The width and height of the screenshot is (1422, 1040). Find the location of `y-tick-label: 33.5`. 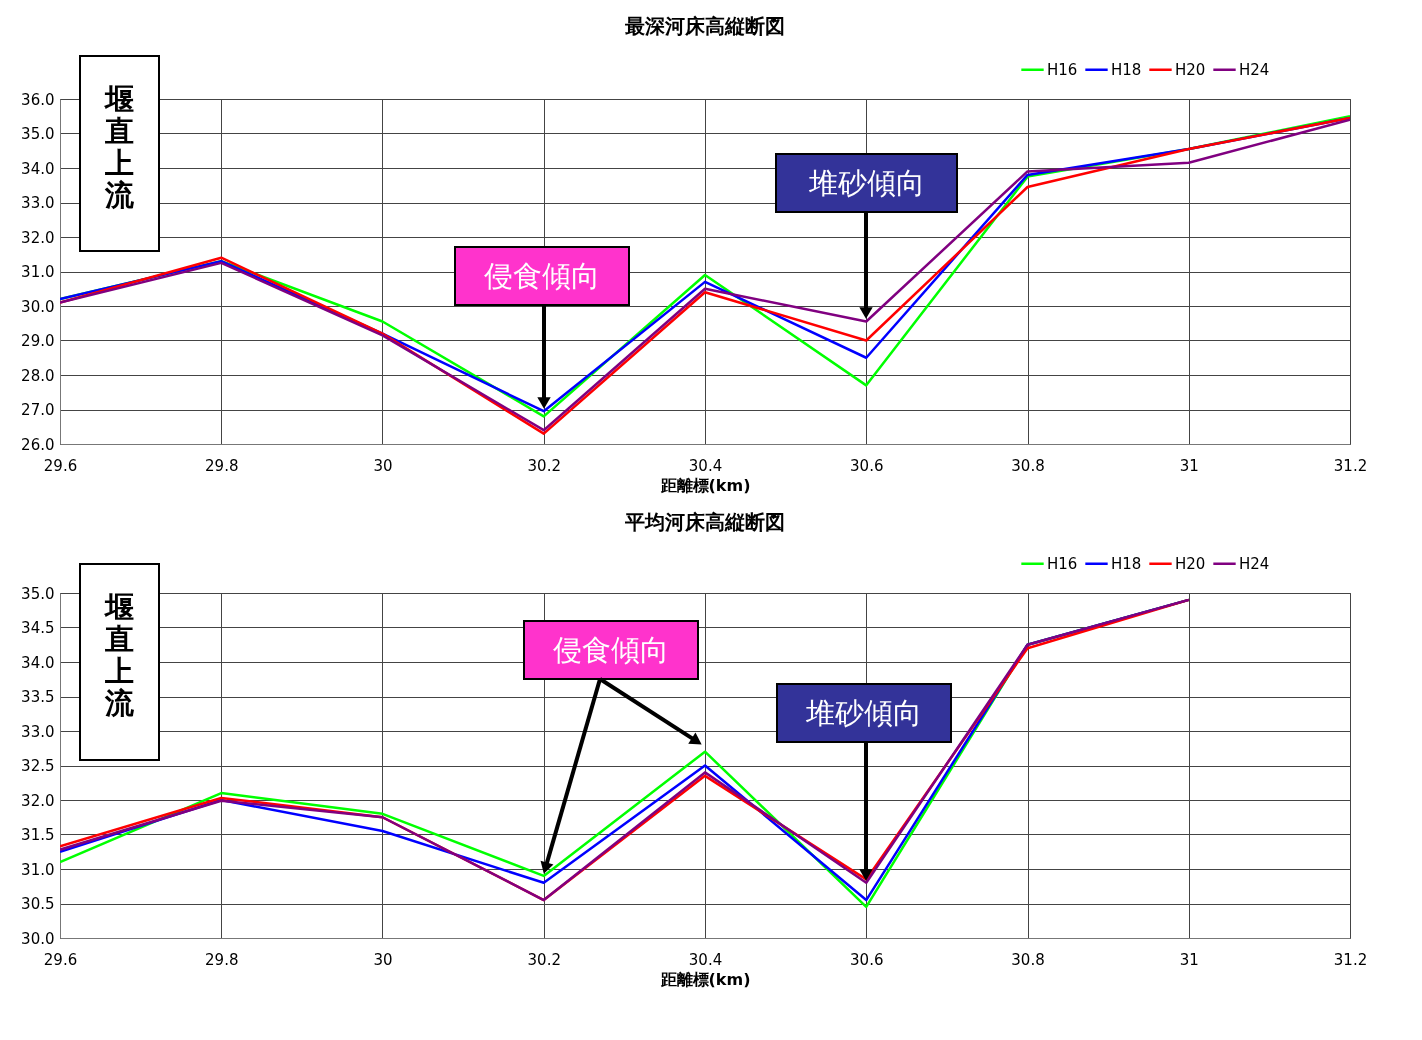

y-tick-label: 33.5 is located at coordinates (38, 697).